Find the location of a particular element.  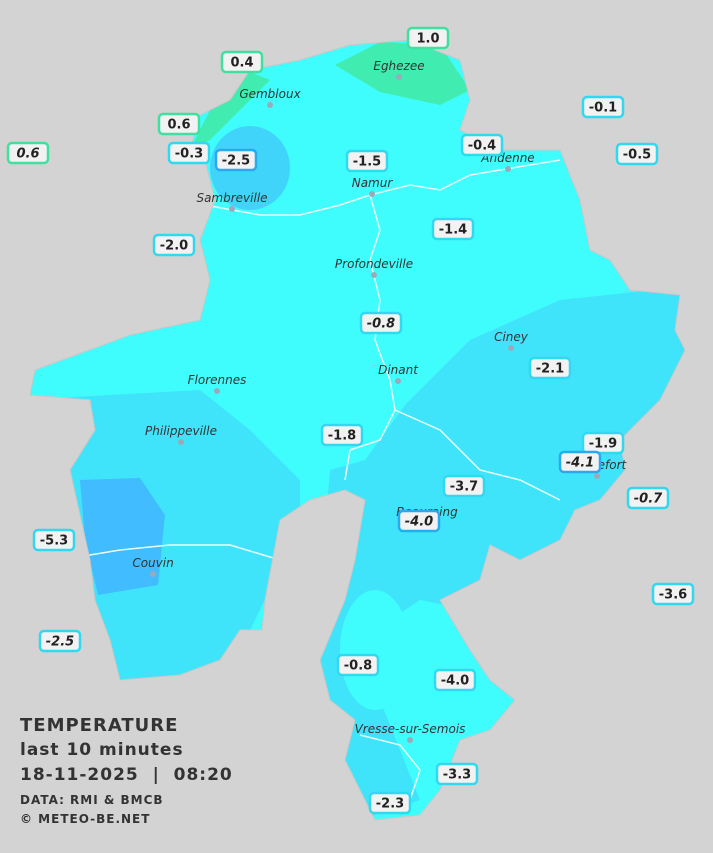

station-value: -1.9 is located at coordinates (603, 444).